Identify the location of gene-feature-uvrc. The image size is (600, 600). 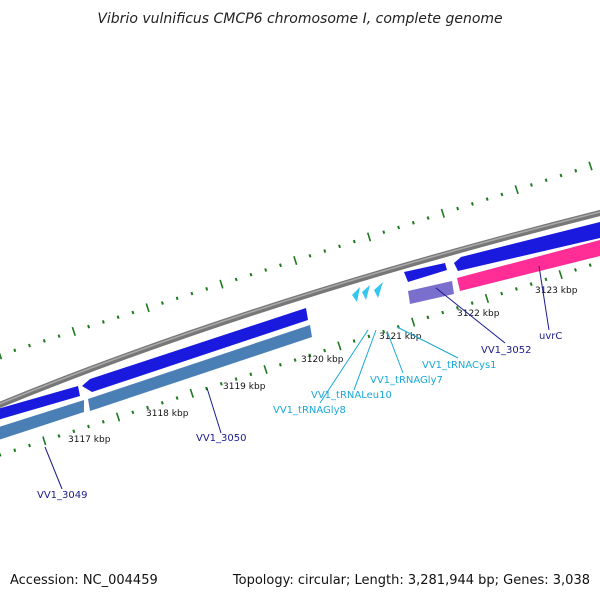
(528, 265).